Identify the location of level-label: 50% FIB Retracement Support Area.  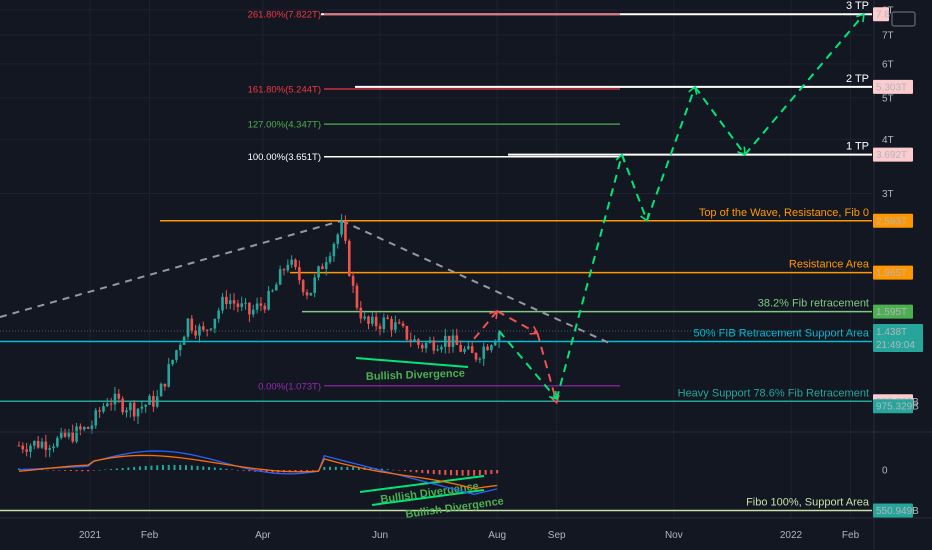
(782, 333).